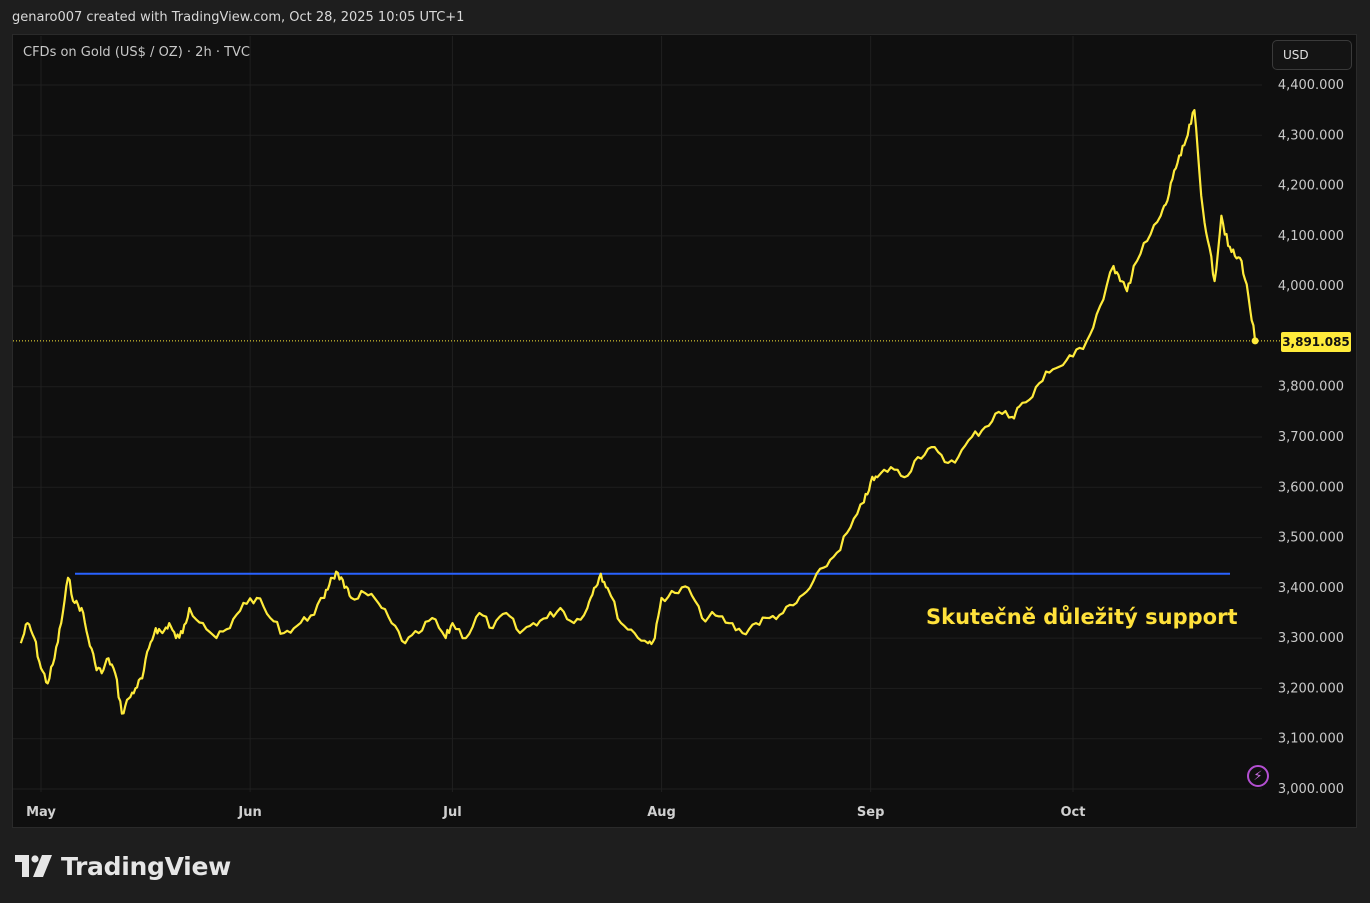 This screenshot has height=903, width=1370. What do you see at coordinates (555, 812) in the screenshot?
I see `time-axis: May Jun Jul Aug Sep Oct` at bounding box center [555, 812].